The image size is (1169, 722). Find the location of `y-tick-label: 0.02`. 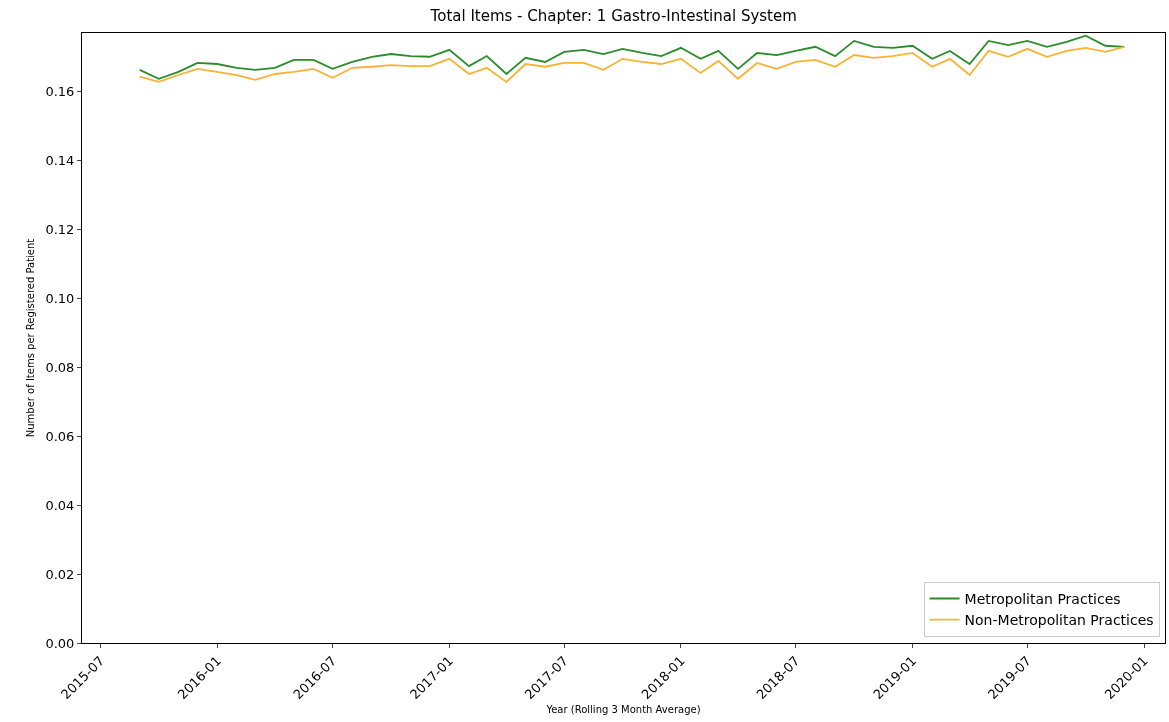

y-tick-label: 0.02 is located at coordinates (60, 574).